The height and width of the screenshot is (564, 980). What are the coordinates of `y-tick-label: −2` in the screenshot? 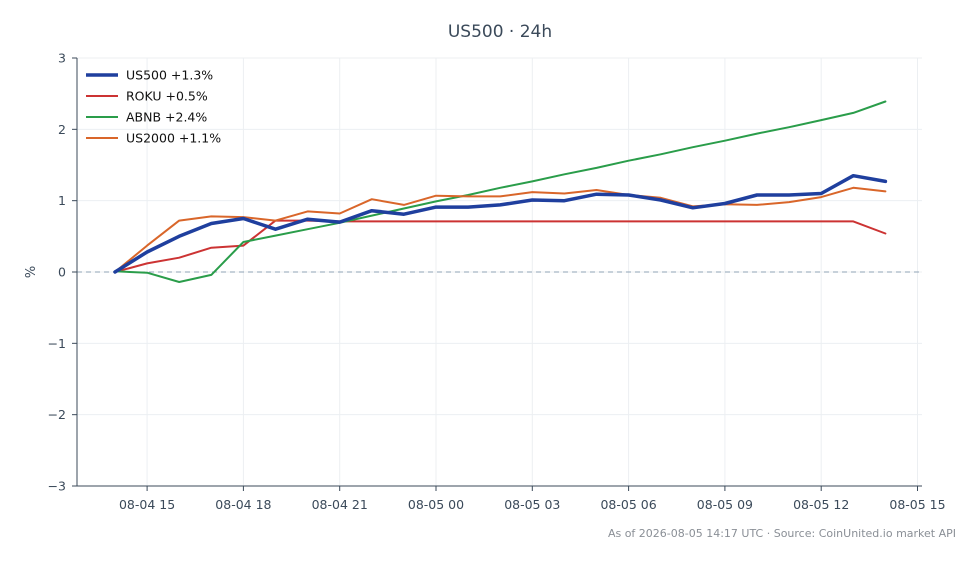 It's located at (57, 414).